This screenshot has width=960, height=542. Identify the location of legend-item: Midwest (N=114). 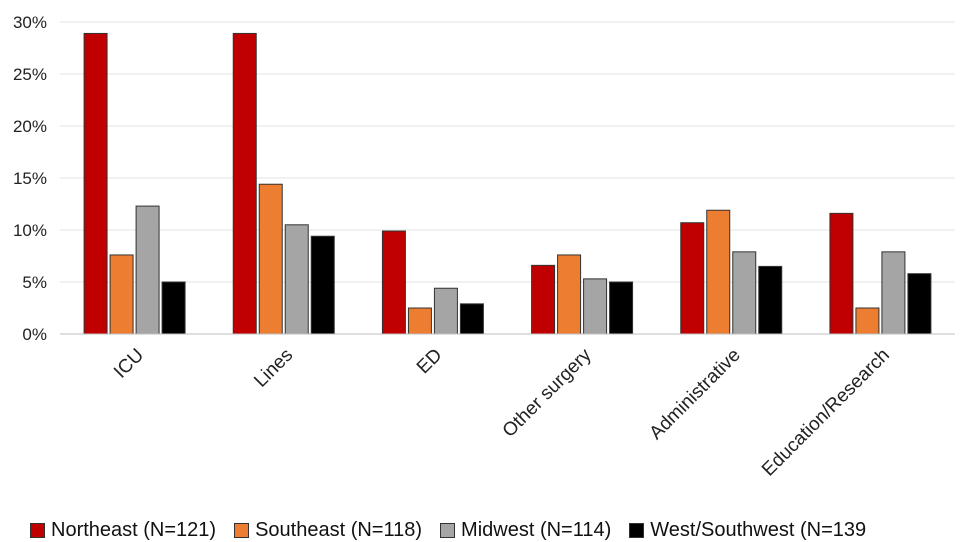
(525, 530).